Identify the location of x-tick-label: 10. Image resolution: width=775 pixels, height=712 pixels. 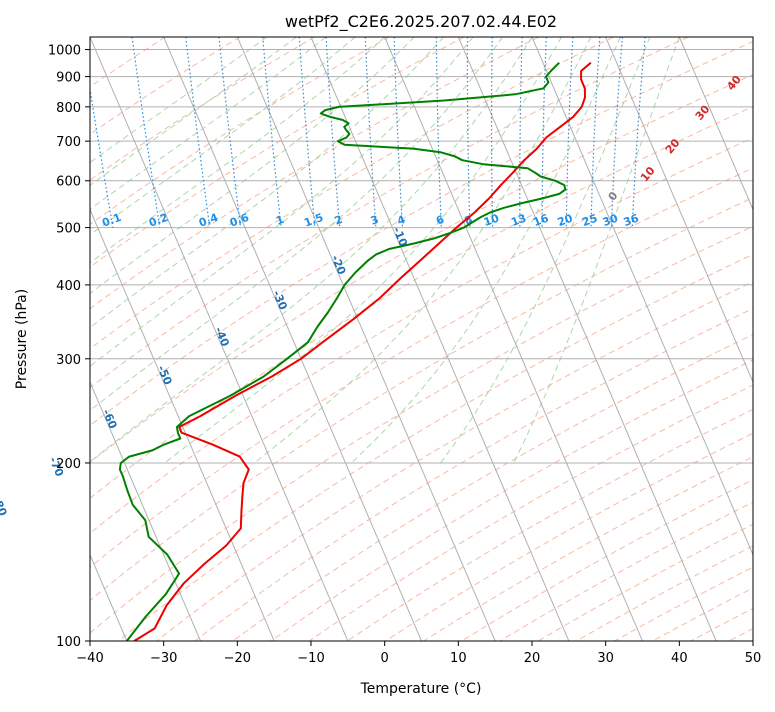
(458, 658).